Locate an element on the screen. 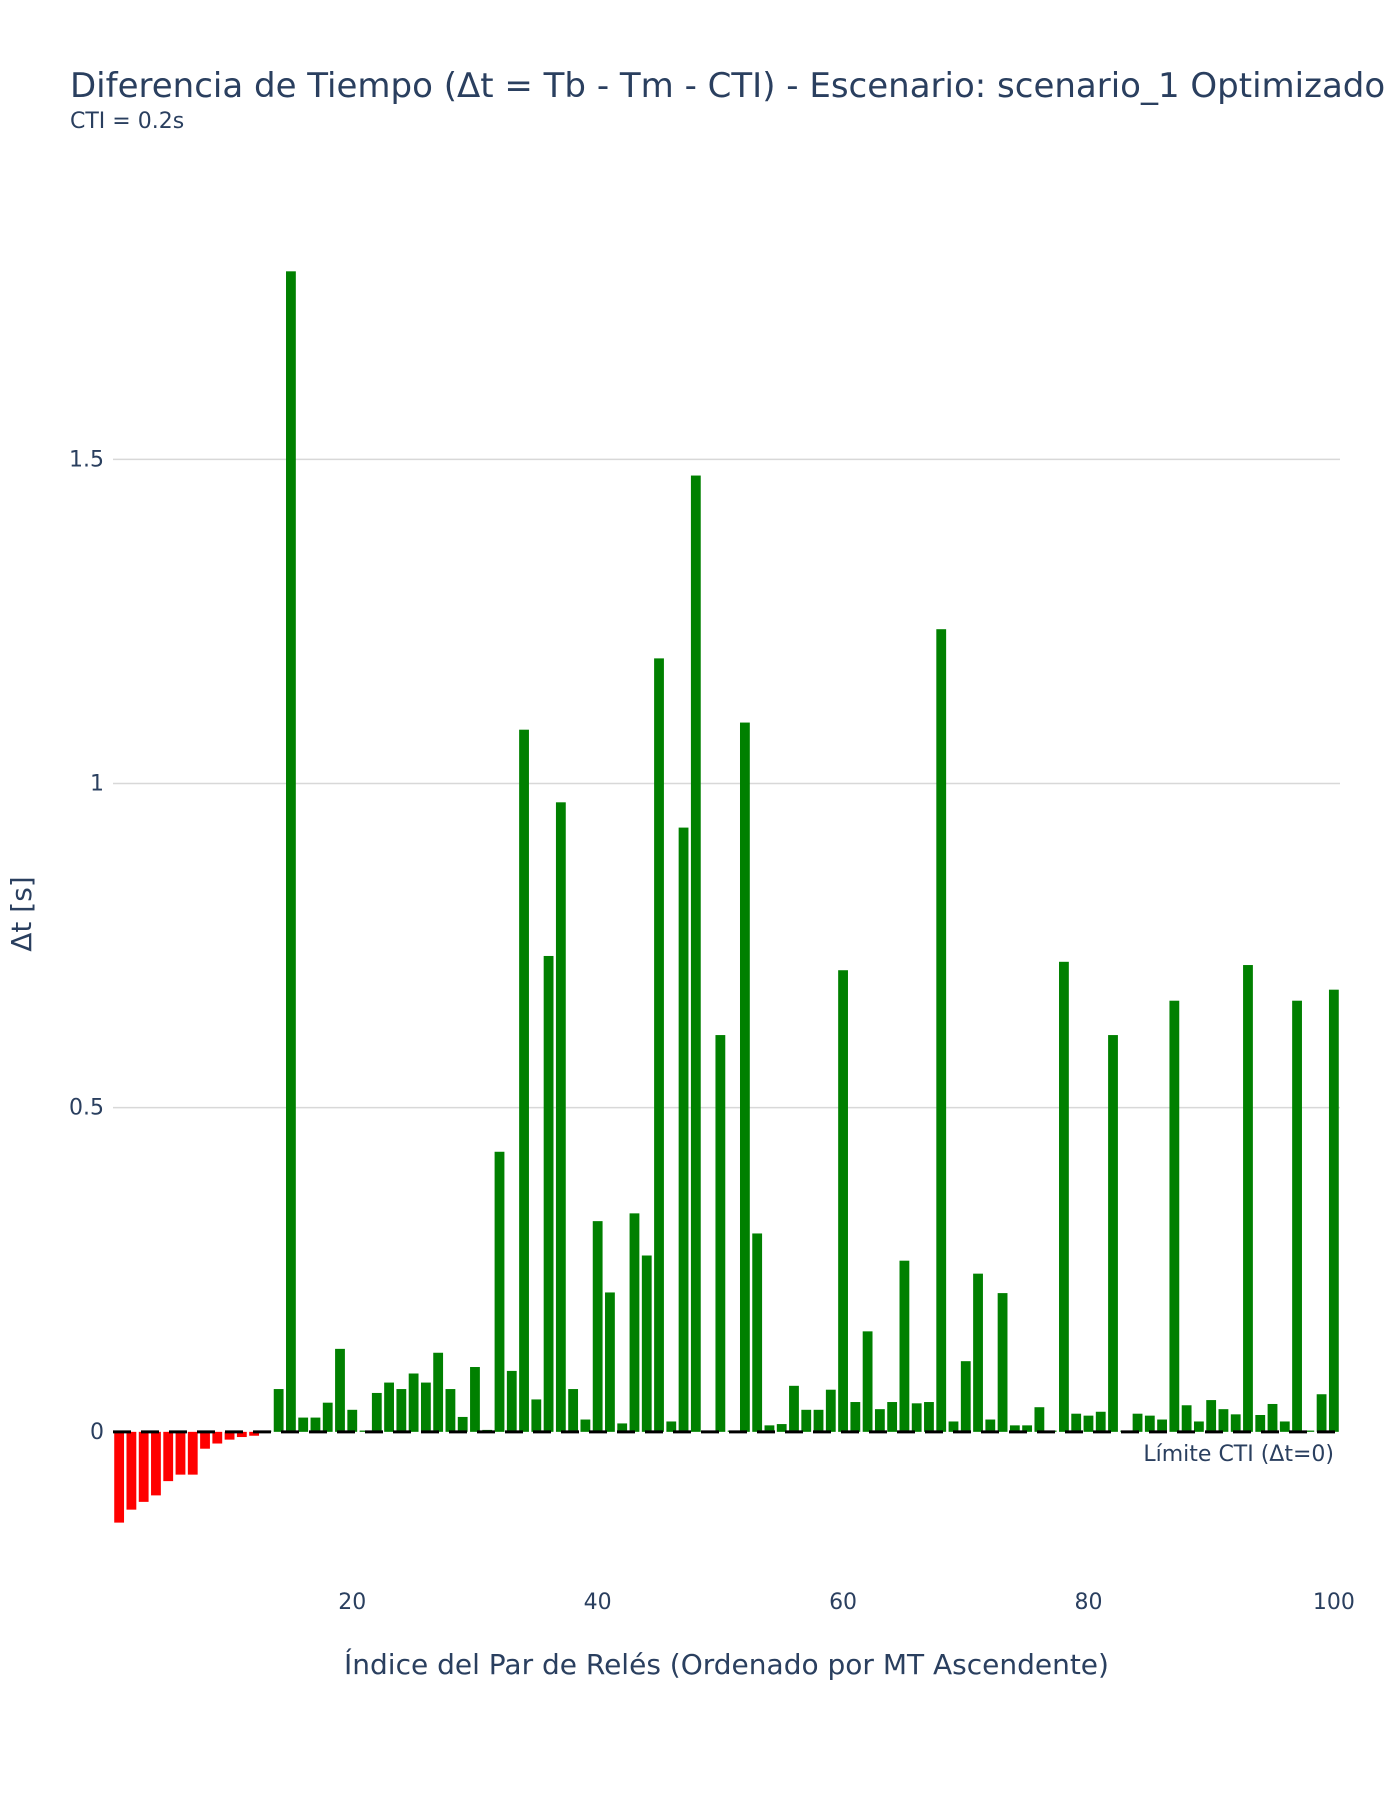  y-axis-title: Δt [s] is located at coordinates (21, 913).